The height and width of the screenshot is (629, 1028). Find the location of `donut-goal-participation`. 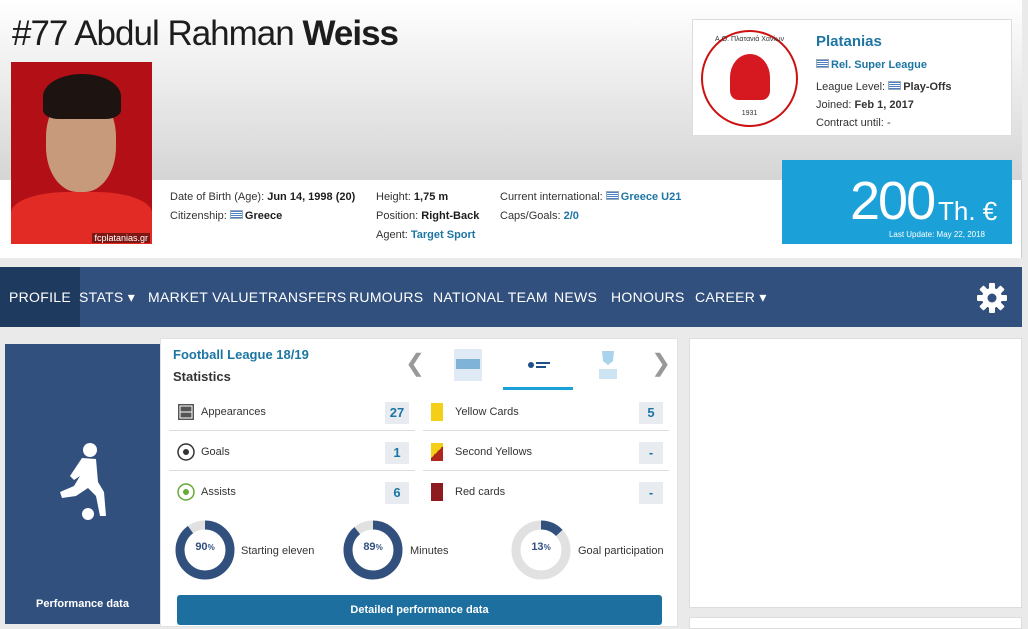

donut-goal-participation is located at coordinates (541, 550).